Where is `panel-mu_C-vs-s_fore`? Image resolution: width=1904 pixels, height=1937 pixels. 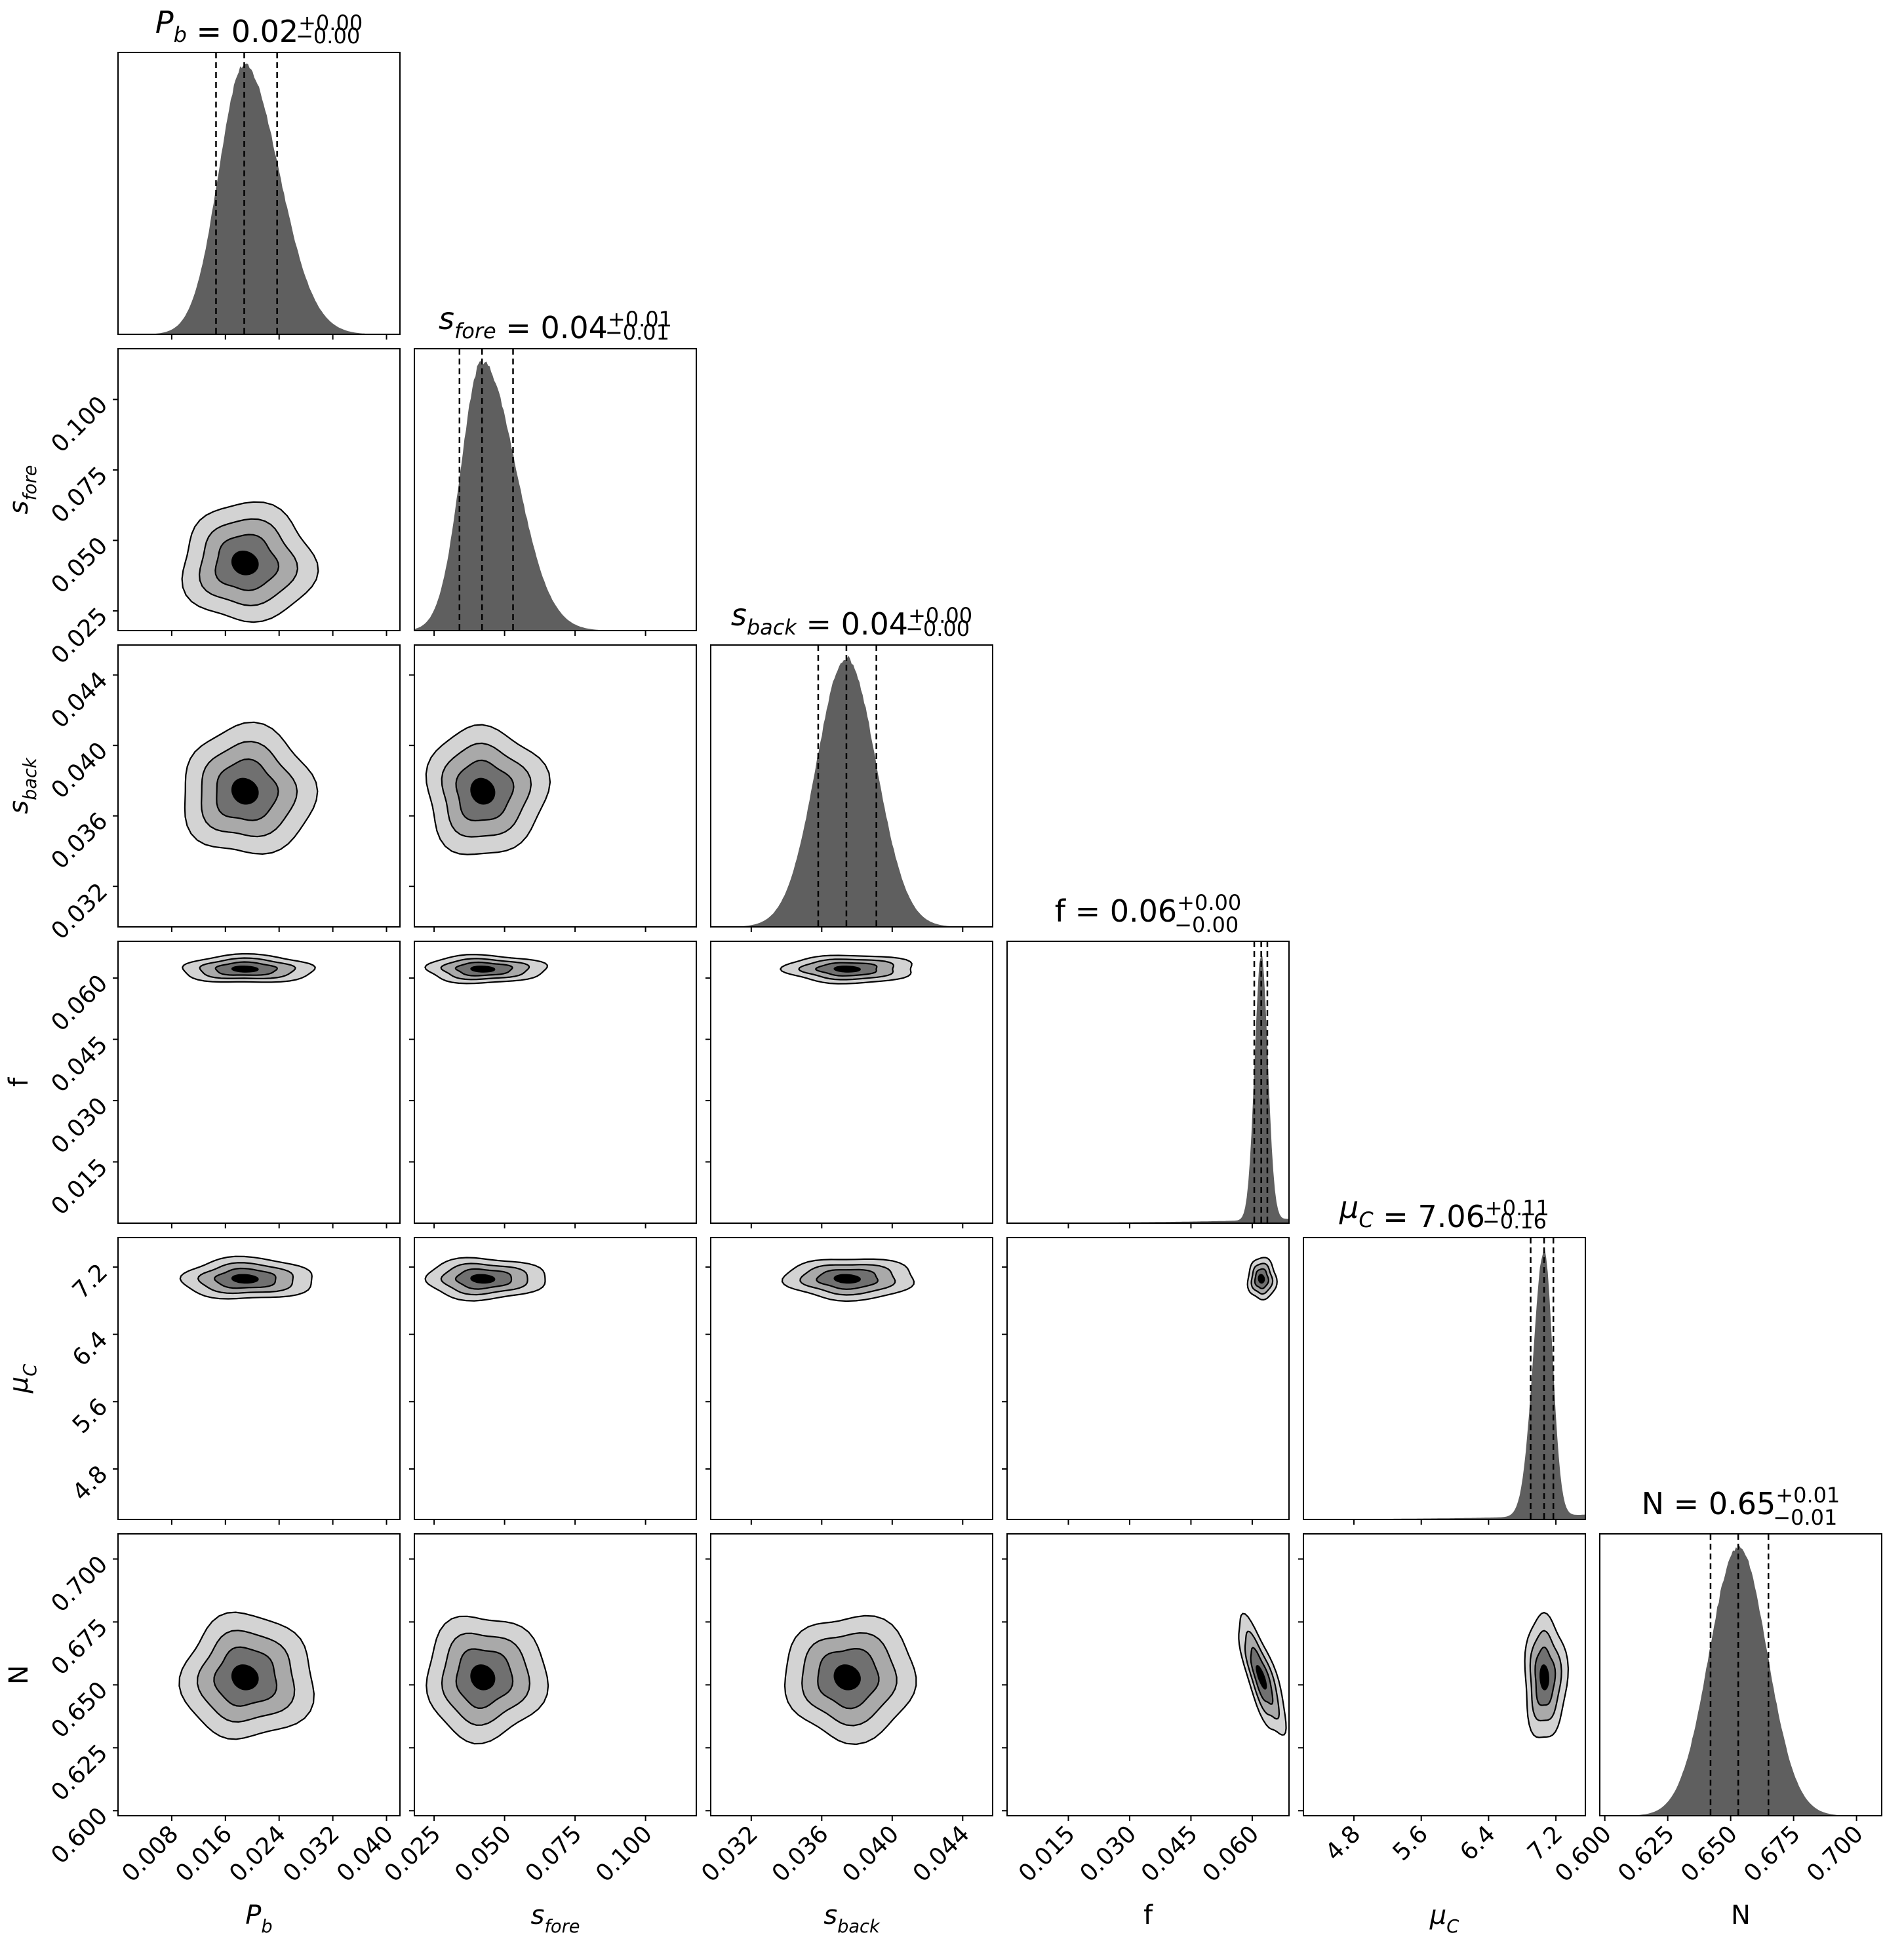 panel-mu_C-vs-s_fore is located at coordinates (553, 1381).